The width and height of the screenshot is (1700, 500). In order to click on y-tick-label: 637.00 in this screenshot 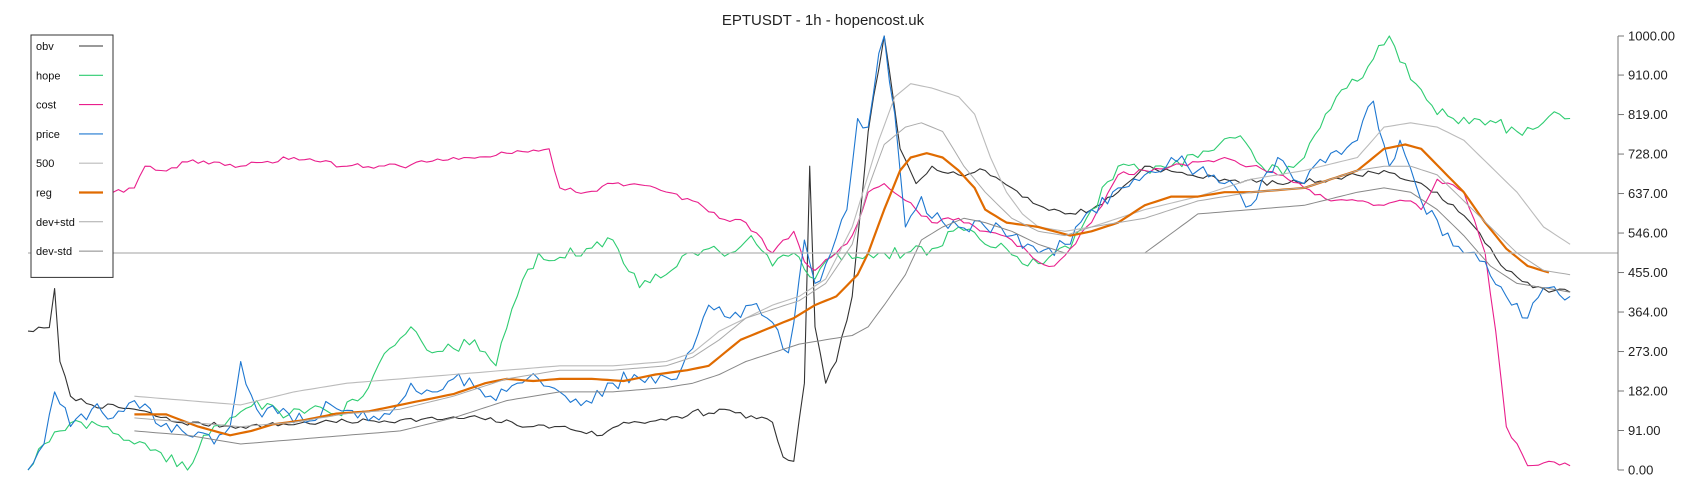, I will do `click(1648, 193)`.